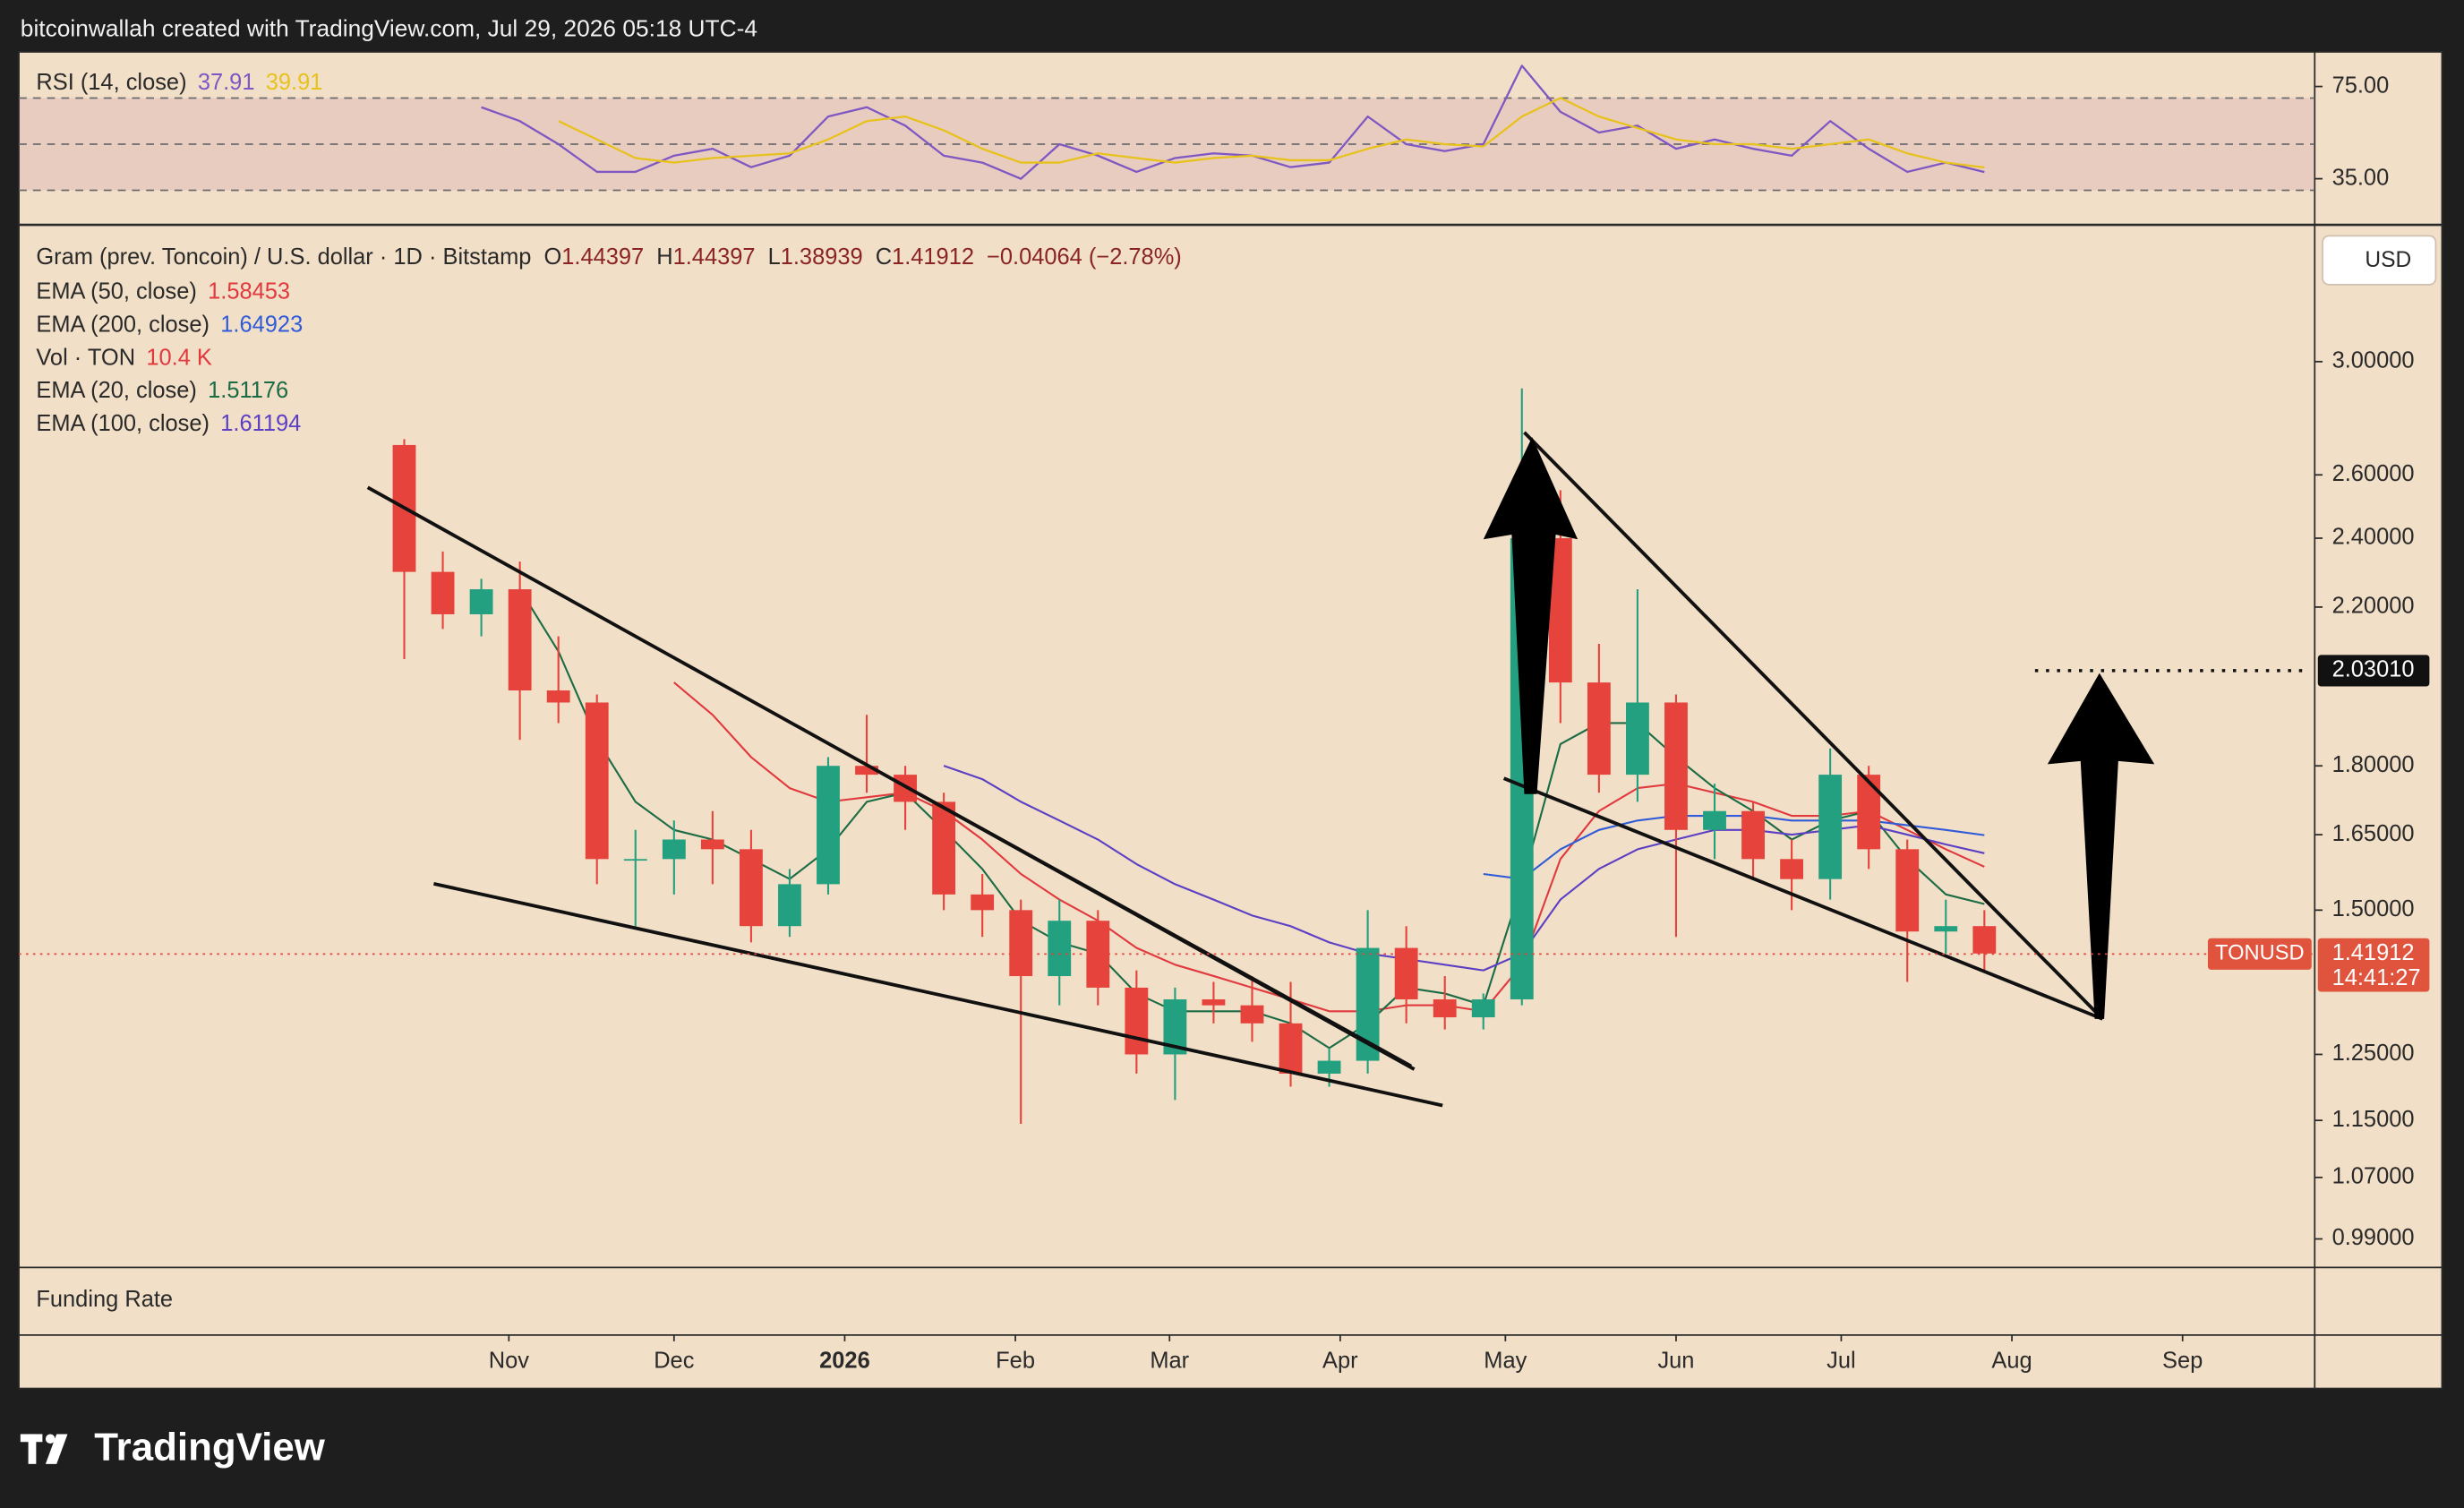 The image size is (2464, 1508). What do you see at coordinates (509, 1360) in the screenshot?
I see `x-tick-label: Nov` at bounding box center [509, 1360].